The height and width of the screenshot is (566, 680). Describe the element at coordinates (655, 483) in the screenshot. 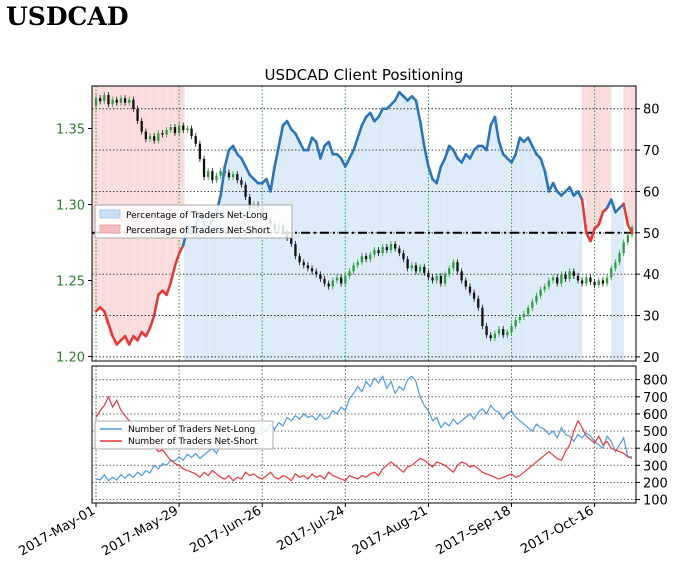

I see `count-tick-label: 200` at that location.